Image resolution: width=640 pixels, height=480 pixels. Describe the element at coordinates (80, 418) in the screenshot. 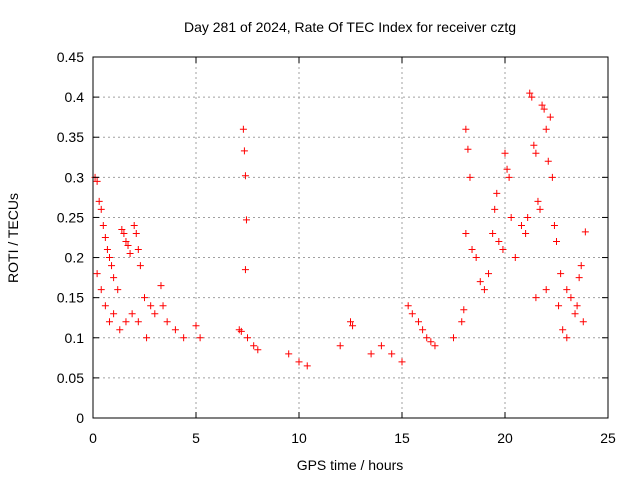

I see `y-tick-label: 0` at that location.